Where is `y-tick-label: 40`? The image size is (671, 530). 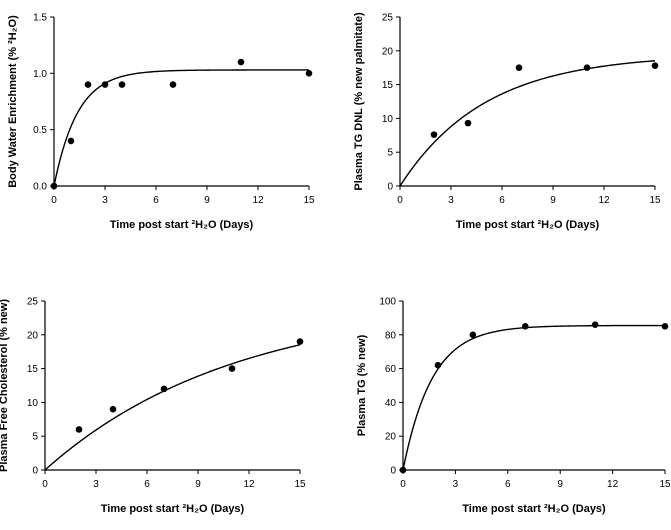
y-tick-label: 40 is located at coordinates (391, 403).